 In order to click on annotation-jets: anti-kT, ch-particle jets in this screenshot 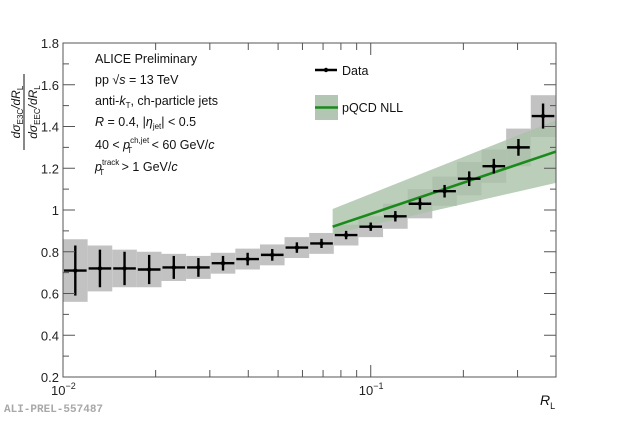, I will do `click(156, 102)`.